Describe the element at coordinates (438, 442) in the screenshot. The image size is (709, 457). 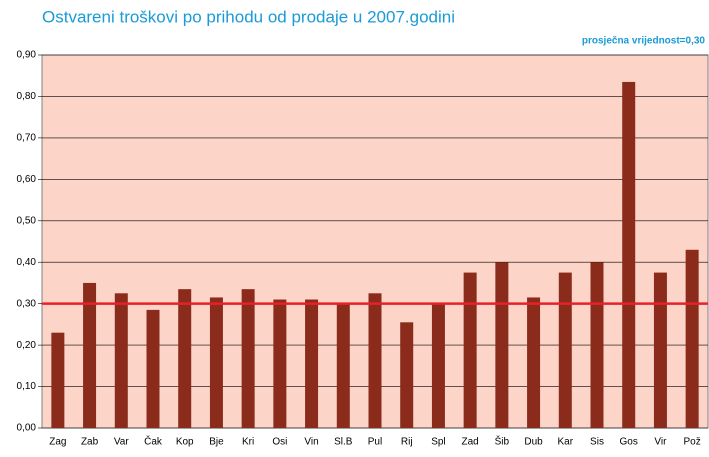
I see `x-tick-label: Spl` at that location.